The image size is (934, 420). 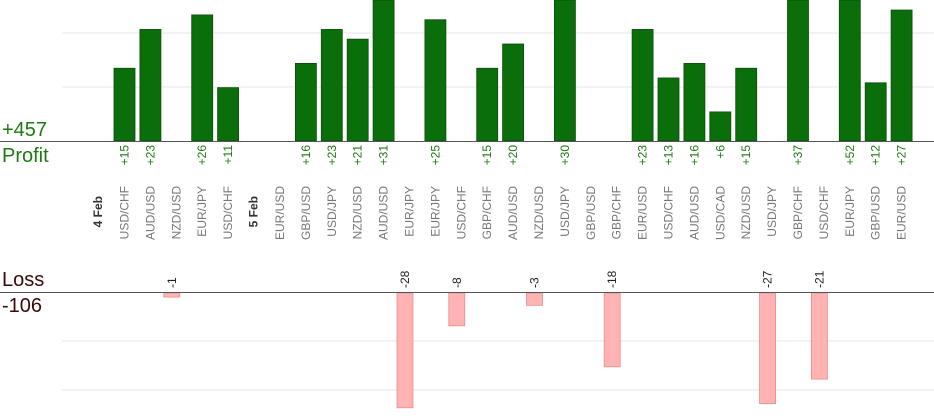 What do you see at coordinates (25, 156) in the screenshot?
I see `profit-label: Profit` at bounding box center [25, 156].